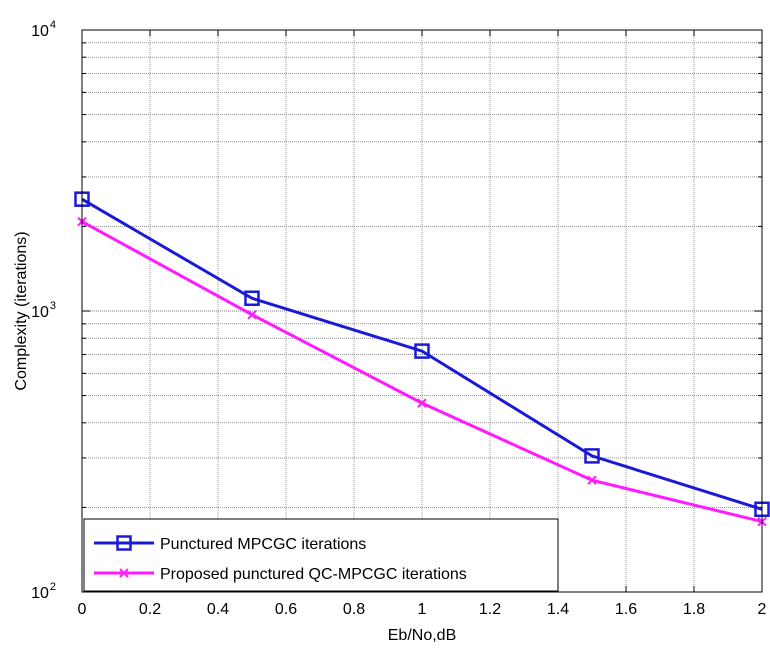  What do you see at coordinates (354, 609) in the screenshot?
I see `x-tick-label: 0.8` at bounding box center [354, 609].